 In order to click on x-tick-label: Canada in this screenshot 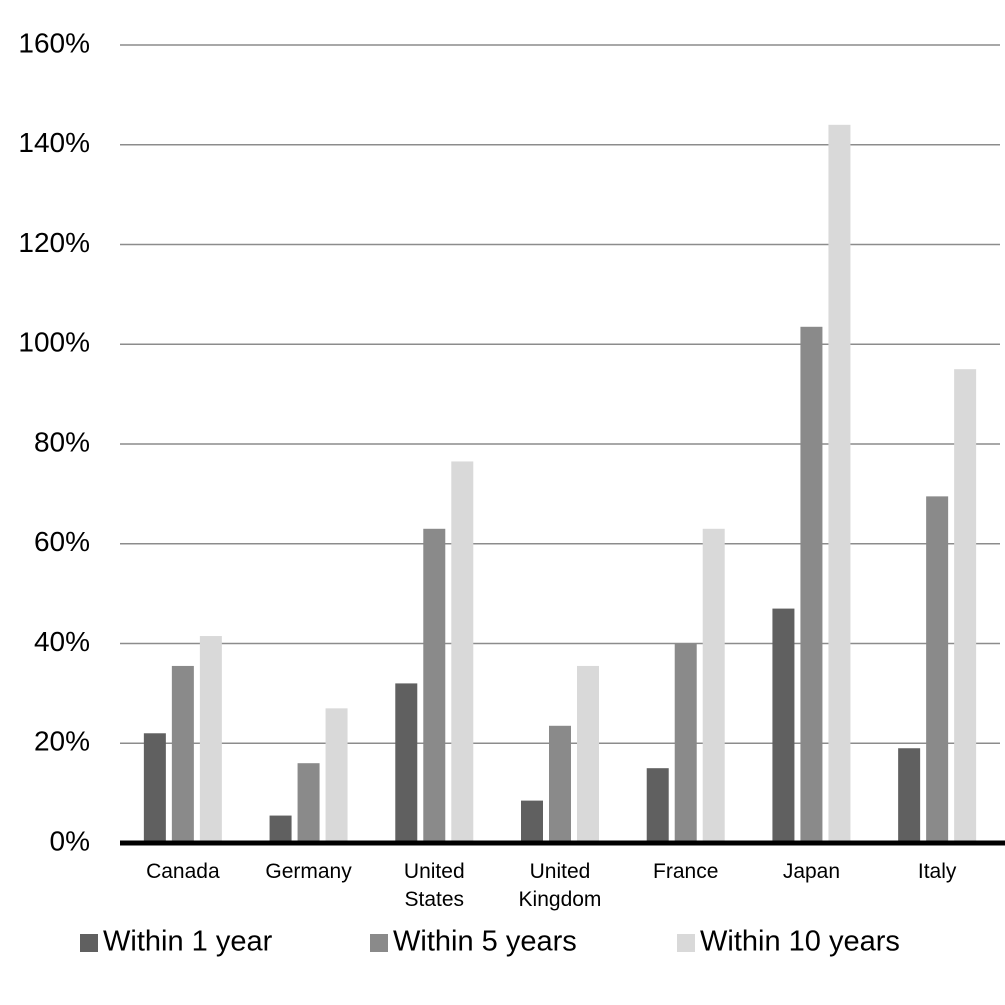, I will do `click(183, 871)`.